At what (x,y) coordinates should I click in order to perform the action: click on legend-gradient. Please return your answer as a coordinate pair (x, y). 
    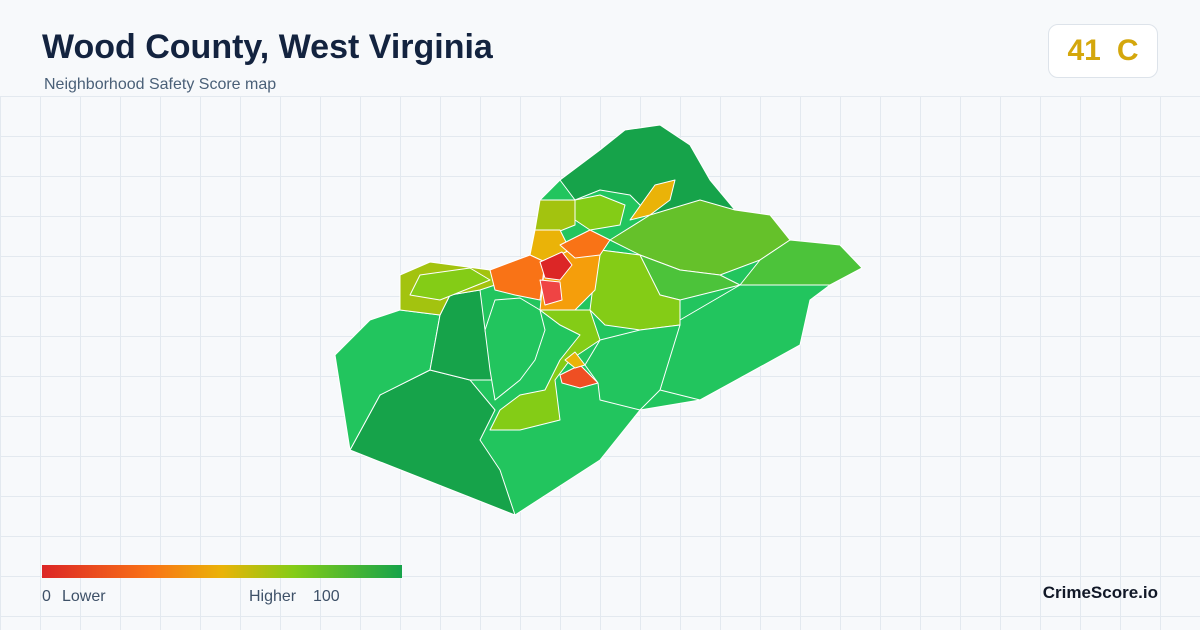
    Looking at the image, I should click on (222, 571).